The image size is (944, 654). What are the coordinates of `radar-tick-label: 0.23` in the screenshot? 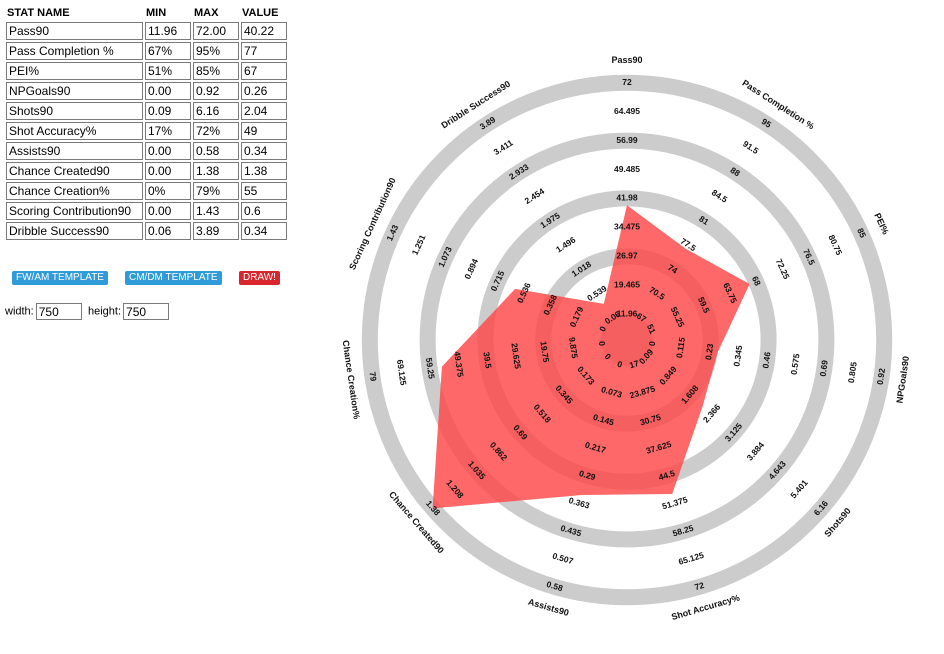 It's located at (709, 352).